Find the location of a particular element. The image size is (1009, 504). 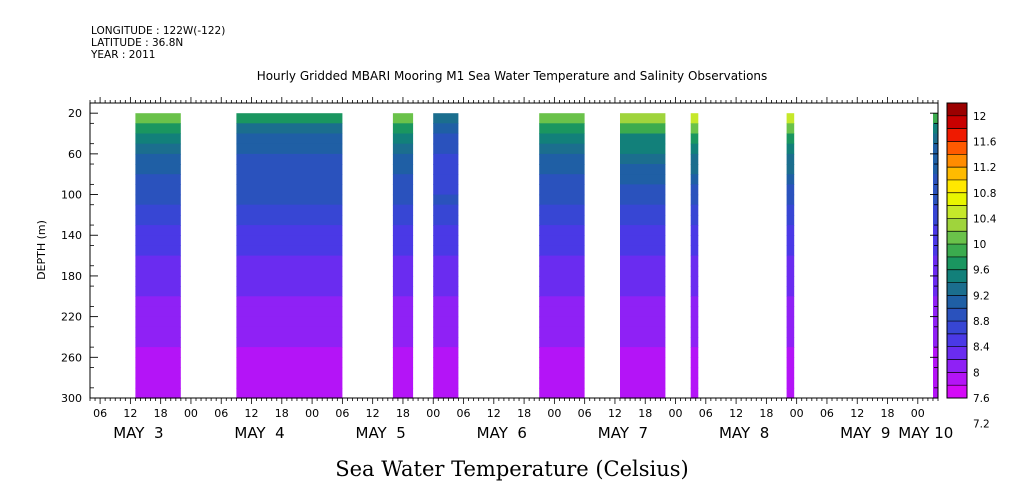

y-tick-label: 260 is located at coordinates (71, 357).